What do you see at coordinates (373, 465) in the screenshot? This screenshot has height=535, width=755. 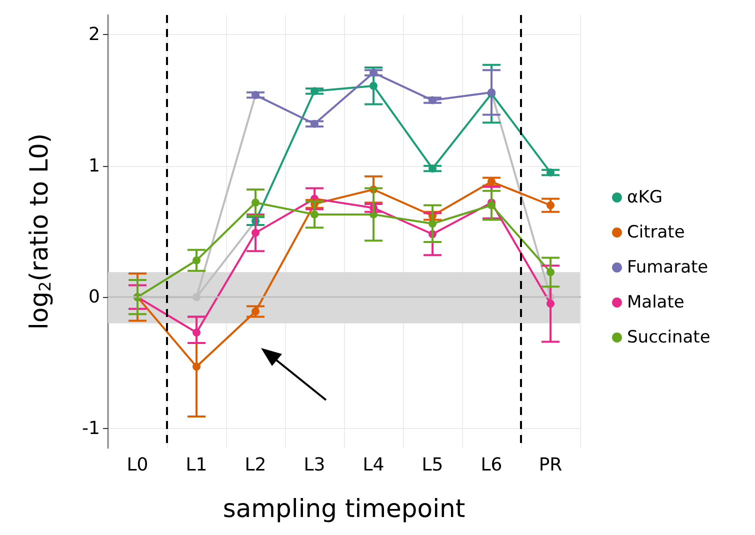 I see `x-tick-label: L4` at bounding box center [373, 465].